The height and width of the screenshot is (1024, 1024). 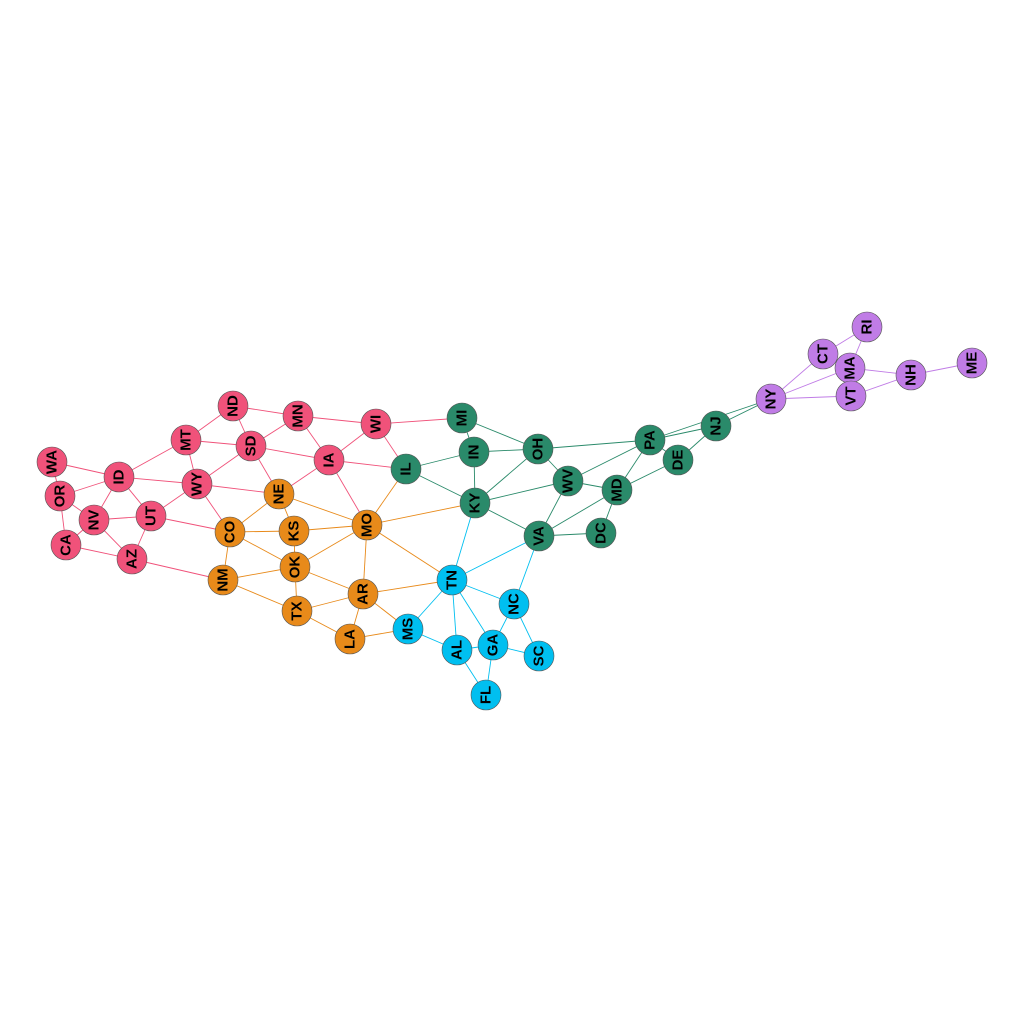 What do you see at coordinates (617, 490) in the screenshot?
I see `node-md: MD` at bounding box center [617, 490].